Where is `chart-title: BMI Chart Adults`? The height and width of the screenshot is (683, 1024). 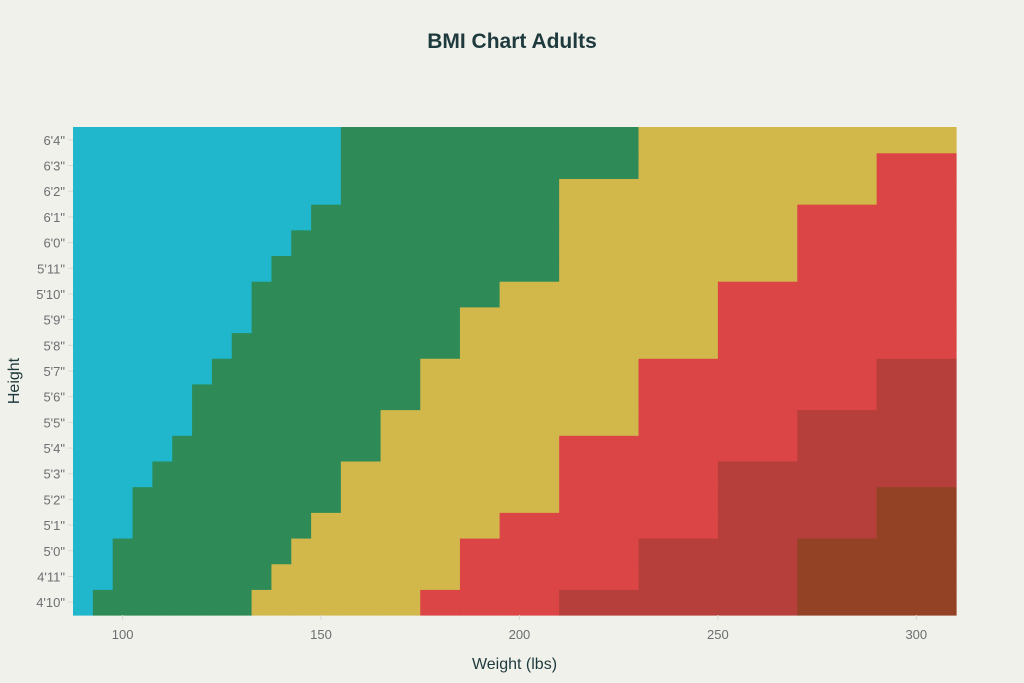 chart-title: BMI Chart Adults is located at coordinates (512, 41).